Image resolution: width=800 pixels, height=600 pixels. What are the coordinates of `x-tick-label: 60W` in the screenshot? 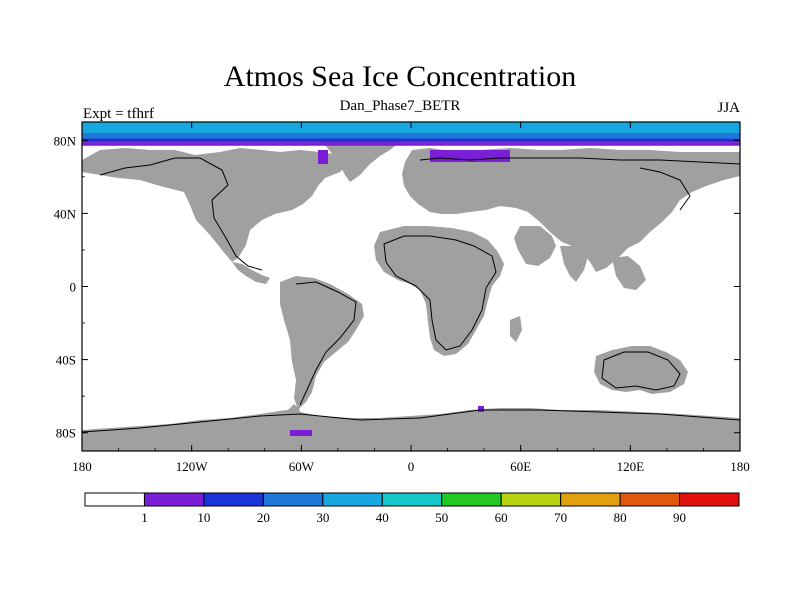 It's located at (302, 466).